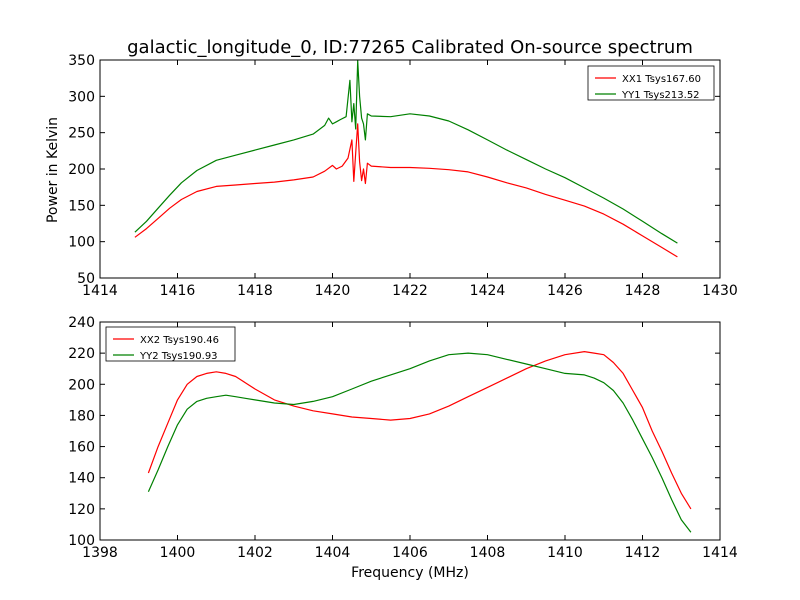 The height and width of the screenshot is (600, 800). I want to click on top-x-tick-label: 1414, so click(100, 291).